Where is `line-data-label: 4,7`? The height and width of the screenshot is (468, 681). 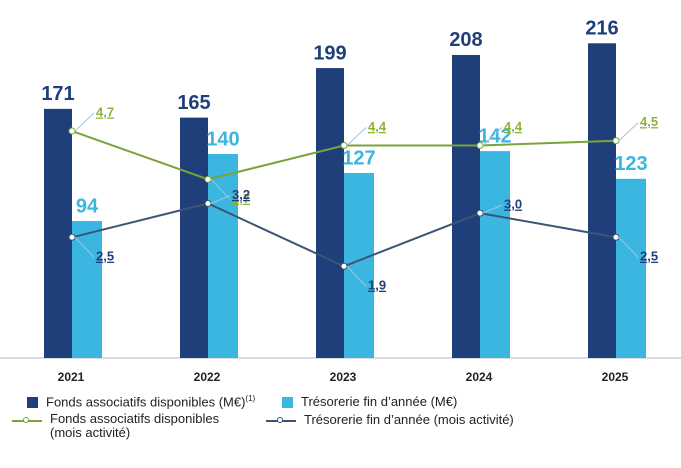
line-data-label: 4,7 is located at coordinates (105, 111).